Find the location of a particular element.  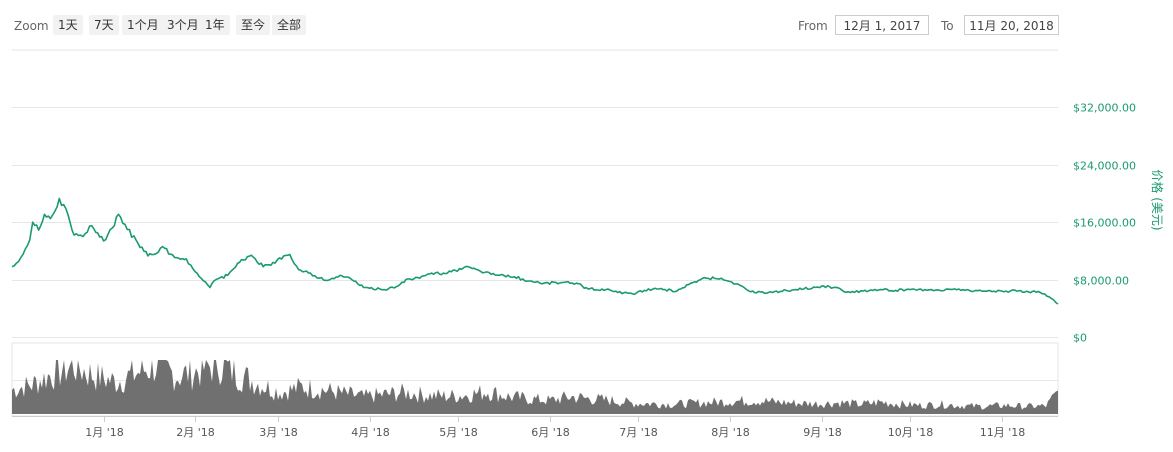

x-tick-label-2: 3月 '18 is located at coordinates (278, 432).